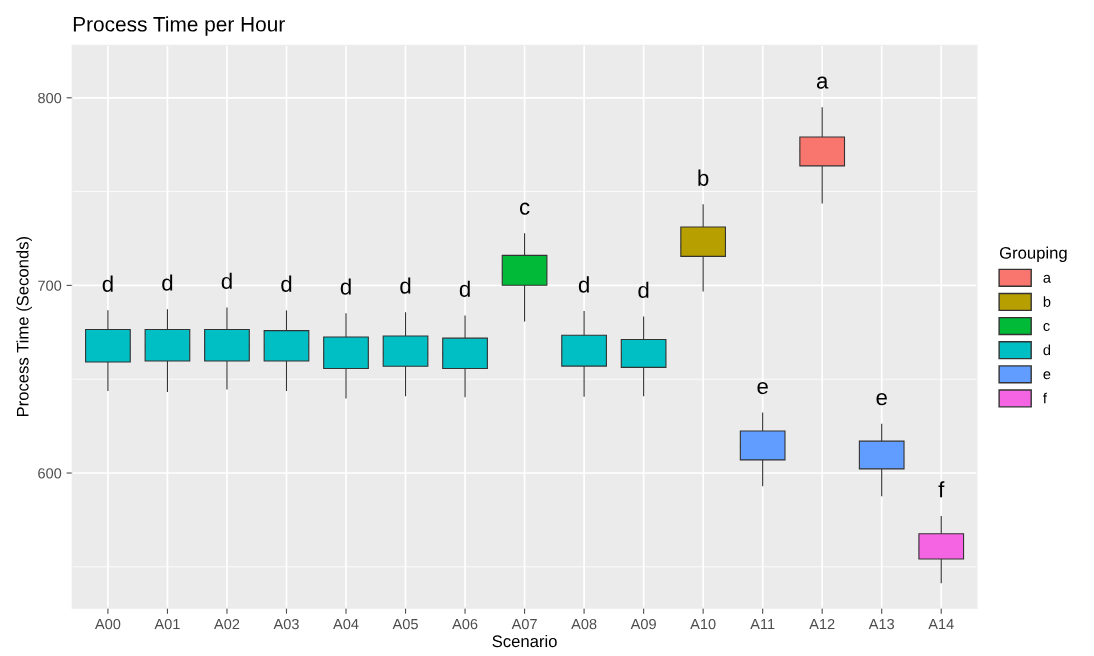  I want to click on x-tick-label: A03, so click(286, 624).